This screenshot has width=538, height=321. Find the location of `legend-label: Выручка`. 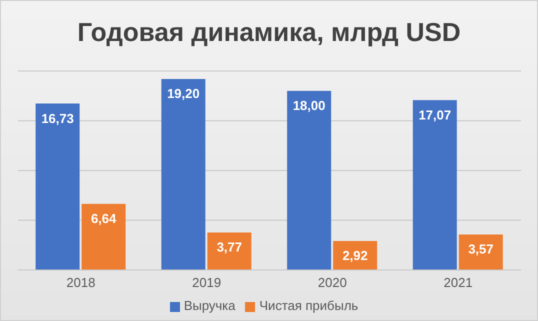

legend-label: Выручка is located at coordinates (210, 305).